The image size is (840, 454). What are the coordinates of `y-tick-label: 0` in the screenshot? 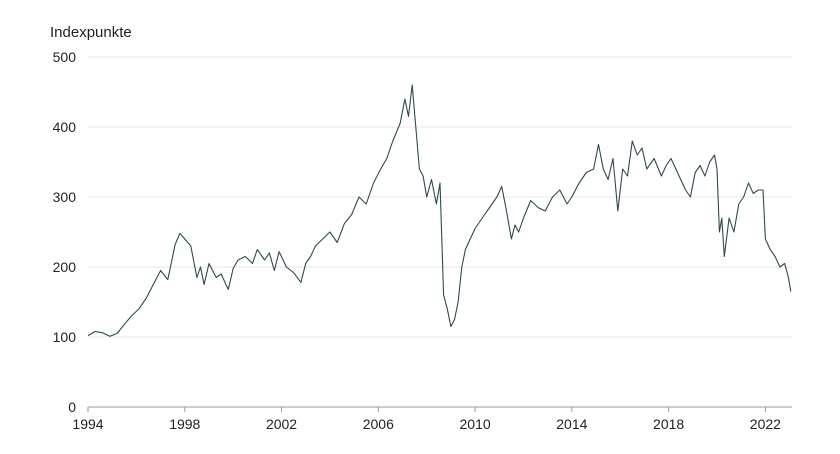 It's located at (72, 407).